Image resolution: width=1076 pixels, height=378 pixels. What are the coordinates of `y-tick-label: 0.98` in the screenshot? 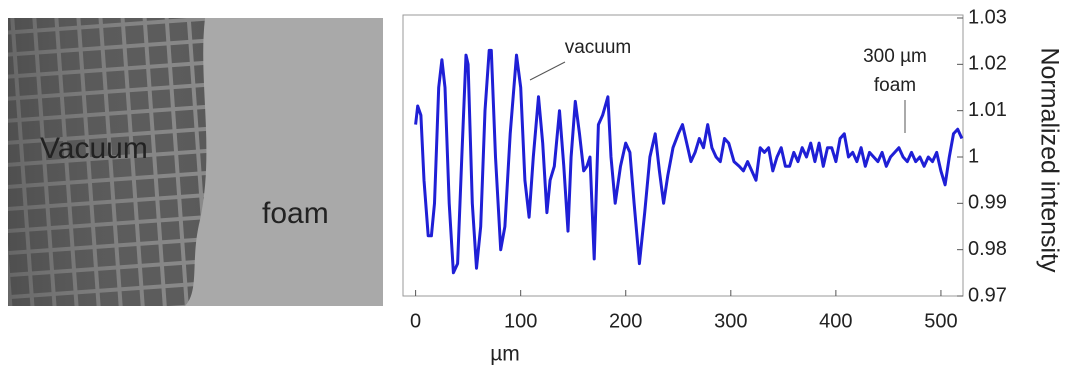 It's located at (987, 249).